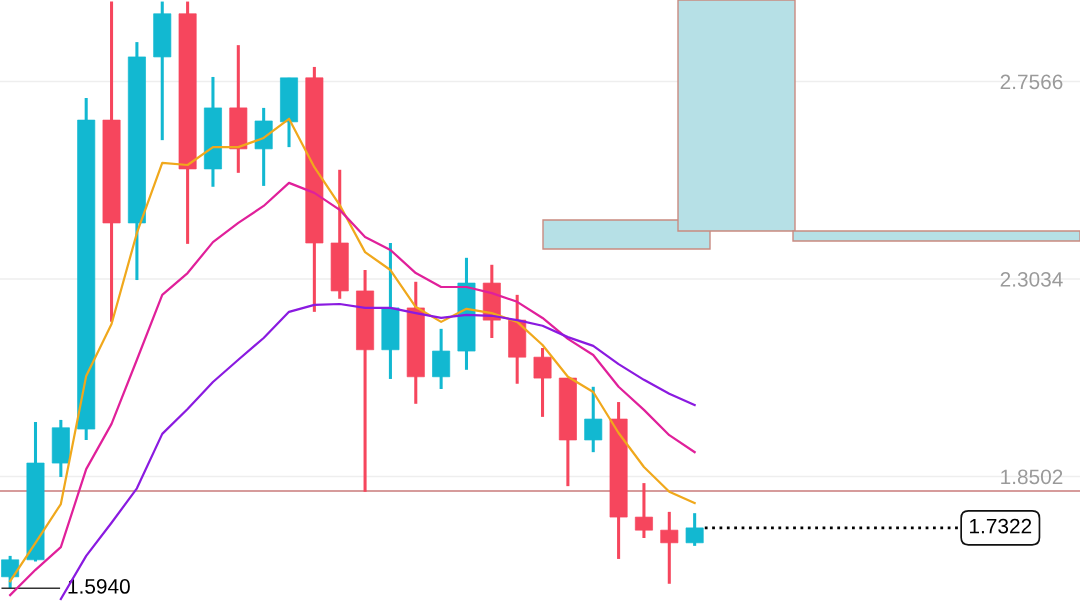 This screenshot has height=607, width=1080. Describe the element at coordinates (1031, 82) in the screenshot. I see `y-tick-label: 2.7566` at that location.